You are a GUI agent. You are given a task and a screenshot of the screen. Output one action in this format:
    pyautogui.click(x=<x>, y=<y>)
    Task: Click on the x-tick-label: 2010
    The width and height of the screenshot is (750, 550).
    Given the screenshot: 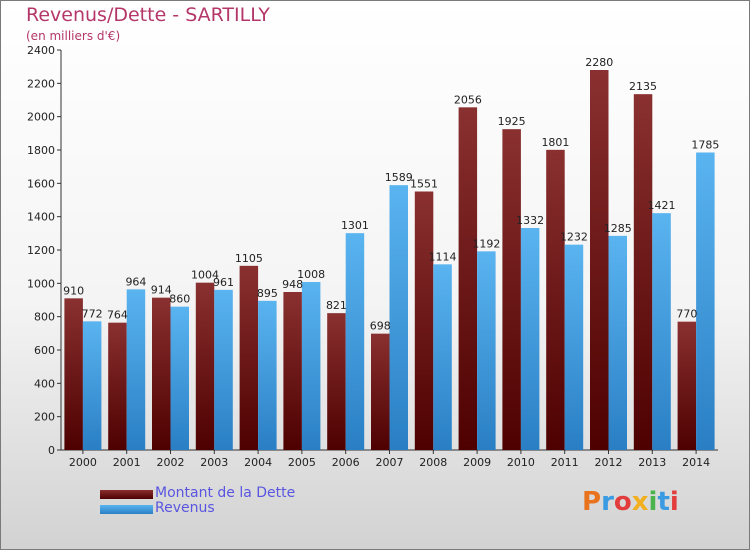 What is the action you would take?
    pyautogui.click(x=521, y=462)
    